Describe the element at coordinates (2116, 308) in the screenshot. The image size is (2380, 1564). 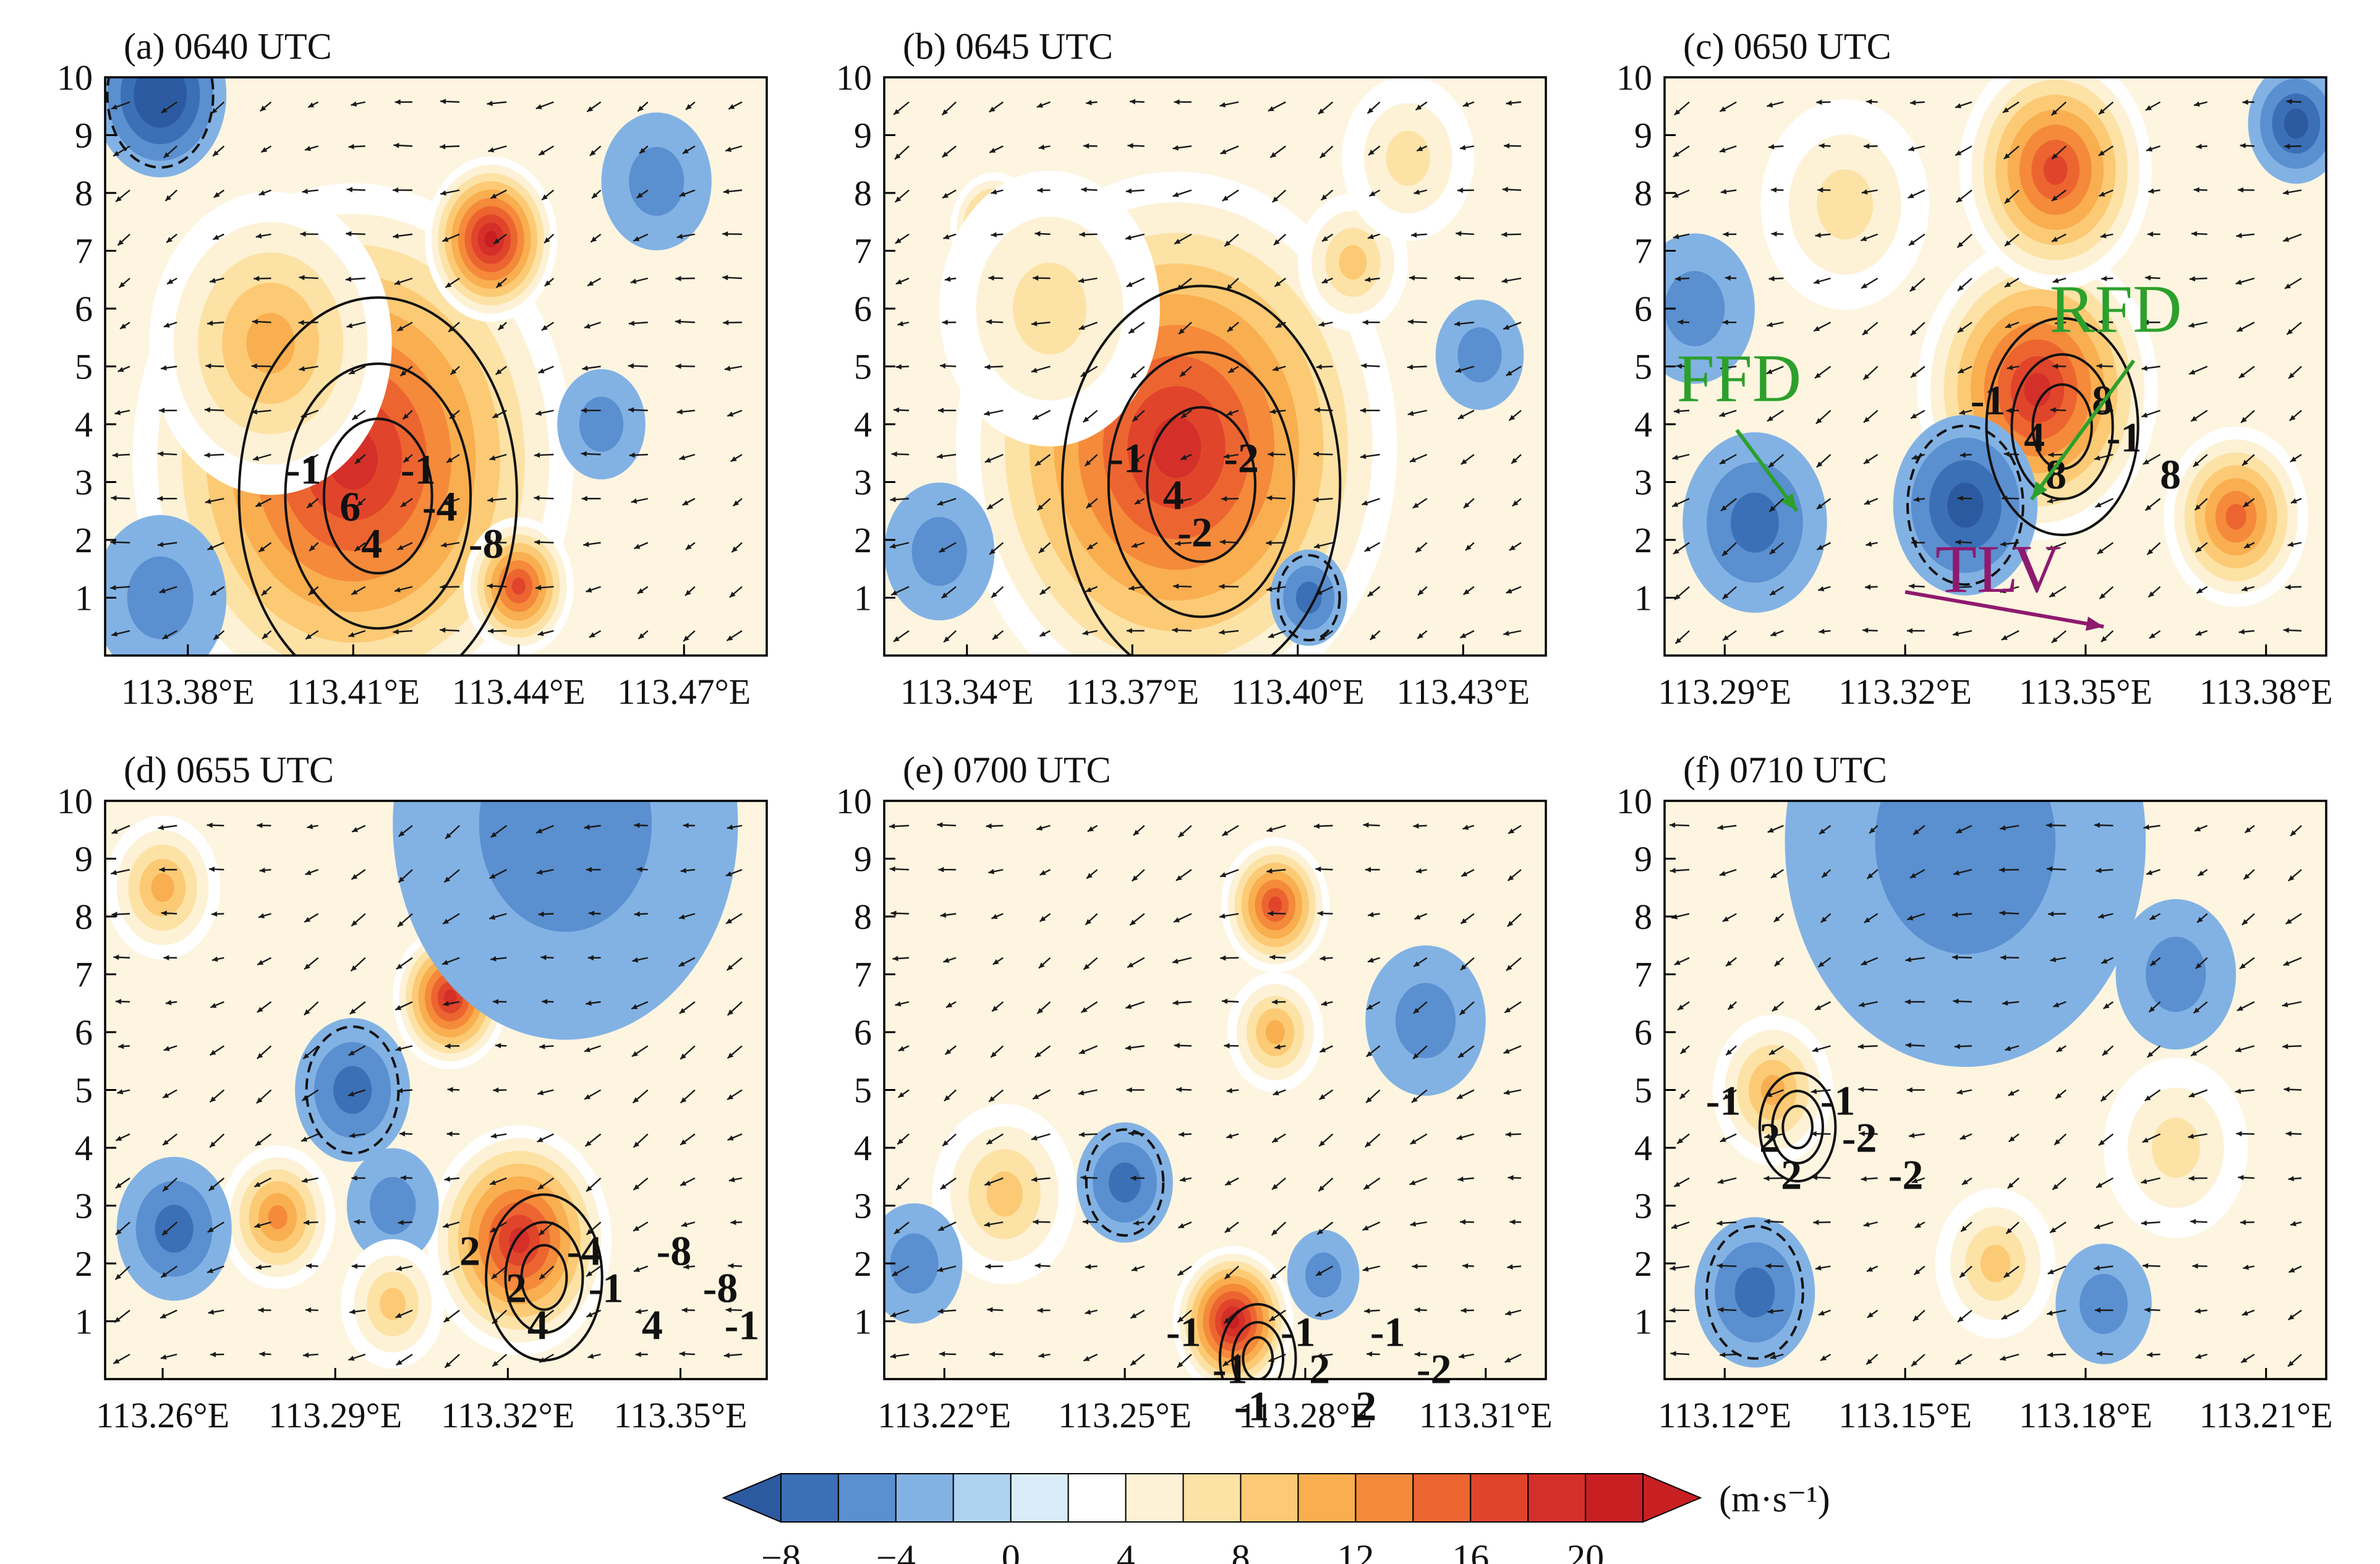
I see `rfd-label: RFD` at that location.